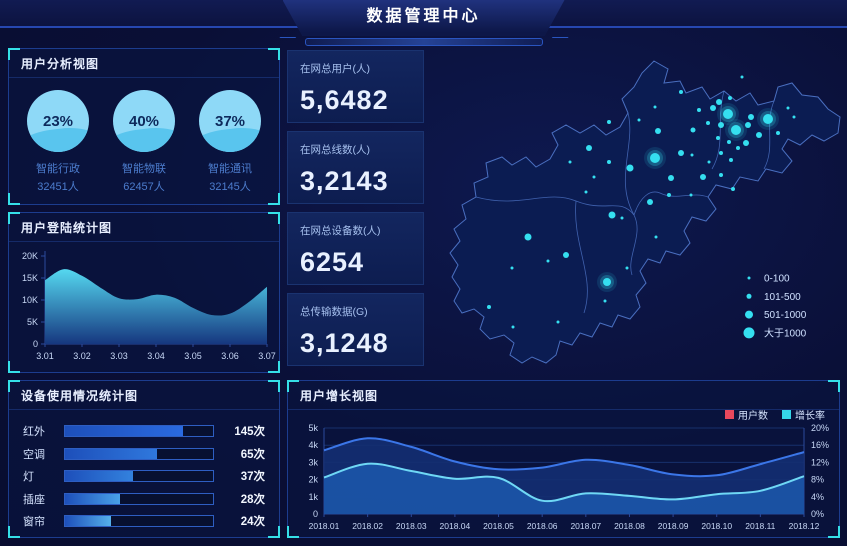 This screenshot has height=546, width=847. What do you see at coordinates (111, 453) in the screenshot?
I see `device-bar-fill` at bounding box center [111, 453].